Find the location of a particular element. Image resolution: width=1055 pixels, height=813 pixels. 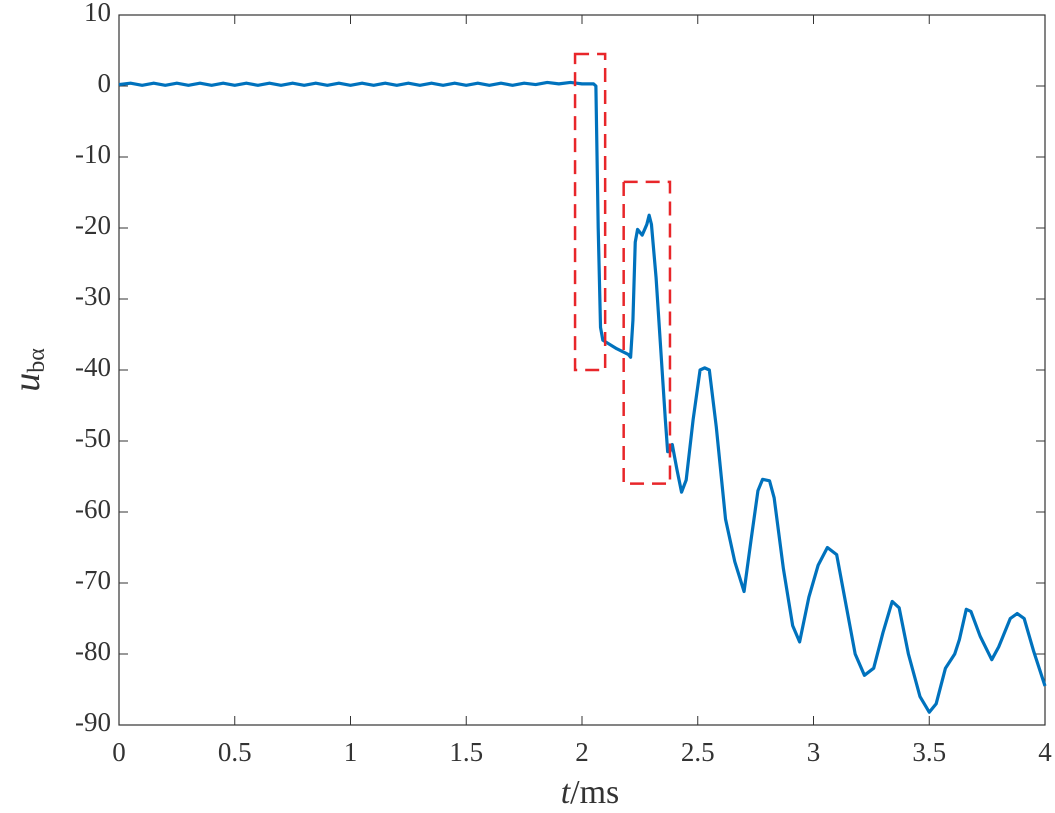

y-label-sub: bα is located at coordinates (37, 360).